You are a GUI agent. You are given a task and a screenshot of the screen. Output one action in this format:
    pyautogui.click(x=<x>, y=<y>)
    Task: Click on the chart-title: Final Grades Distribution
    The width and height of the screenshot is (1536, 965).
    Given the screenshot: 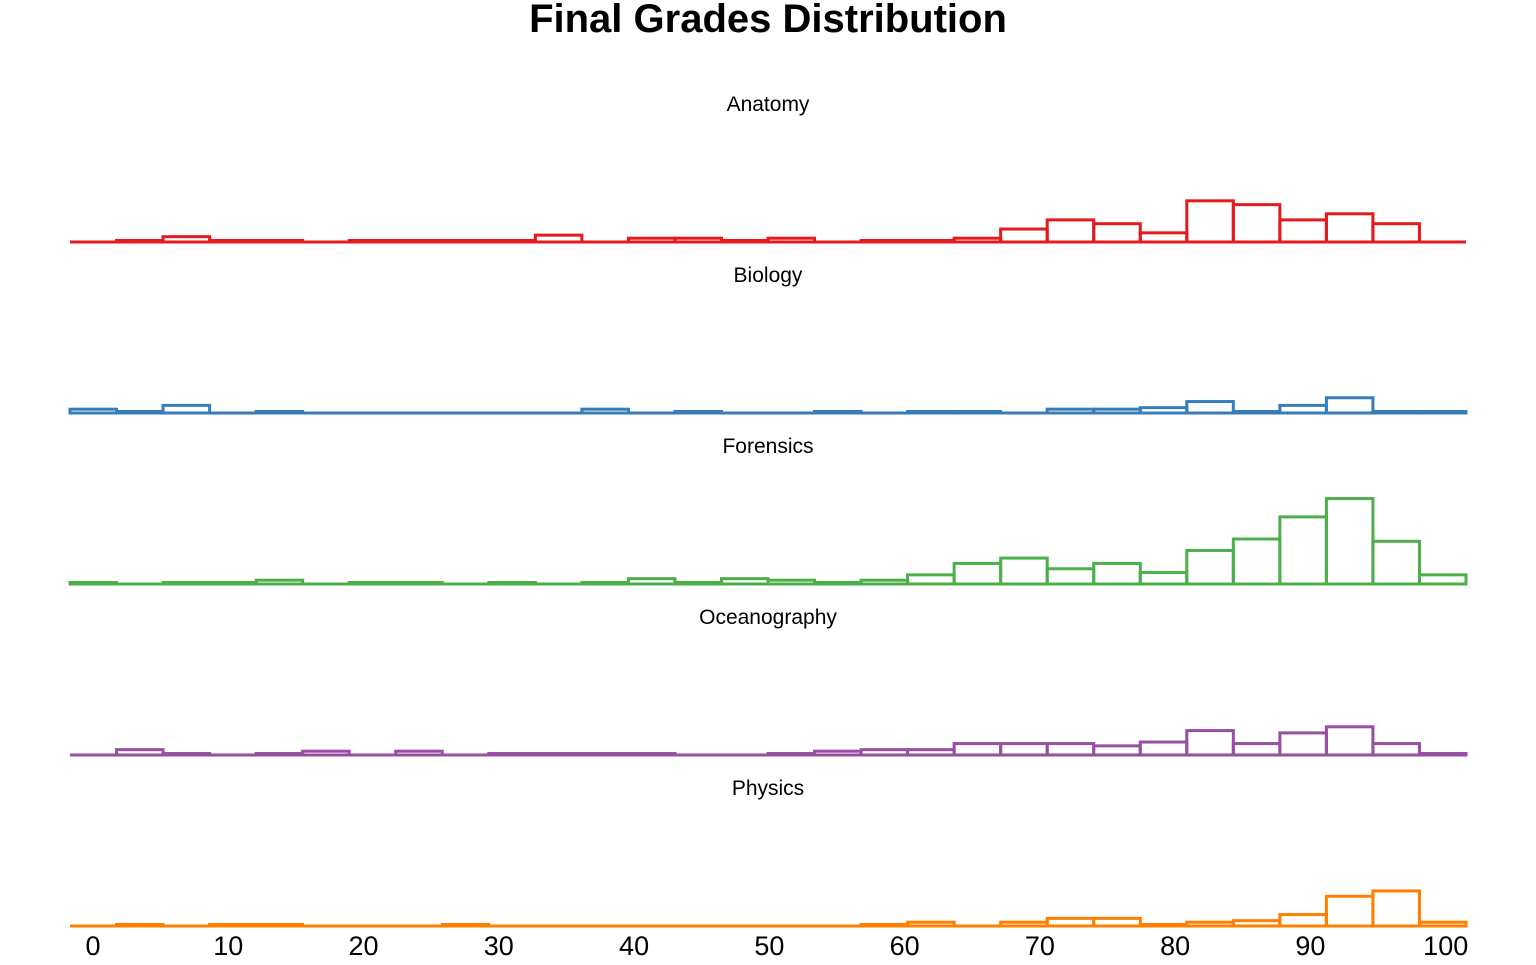 What is the action you would take?
    pyautogui.click(x=768, y=20)
    